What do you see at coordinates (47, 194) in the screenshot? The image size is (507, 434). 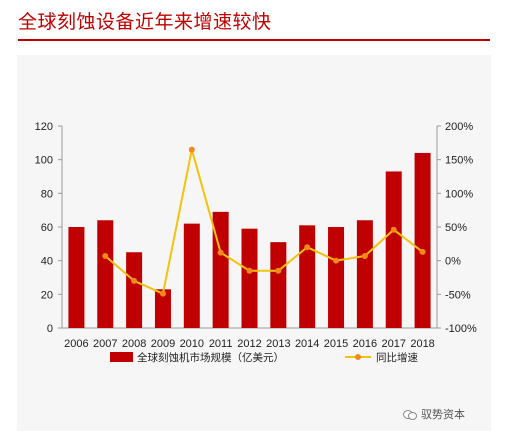 I see `left-tick-label: 80` at bounding box center [47, 194].